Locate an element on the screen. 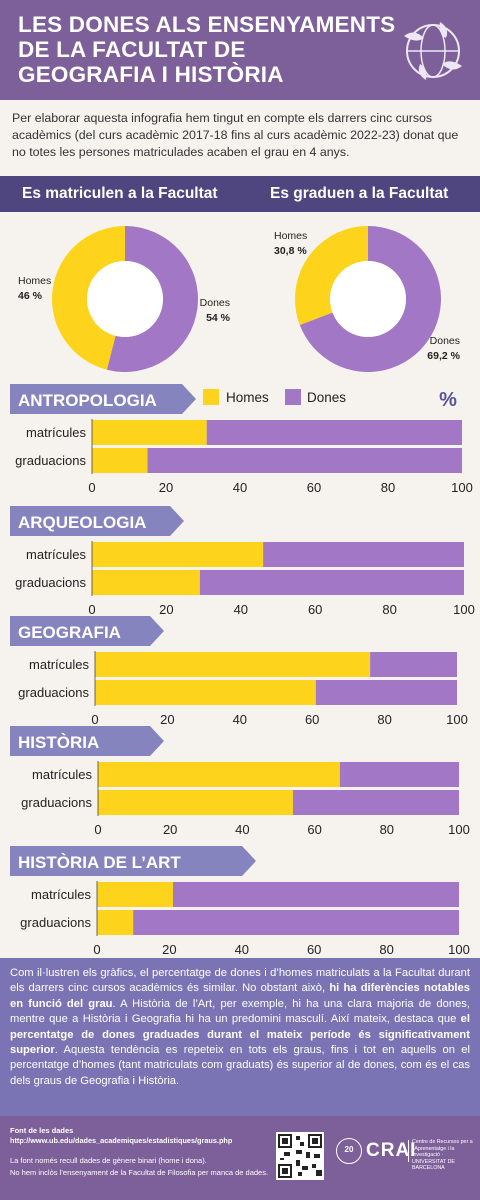 This screenshot has height=1200, width=480. donut-title-graduated: Es graduen a la Facultat is located at coordinates (359, 193).